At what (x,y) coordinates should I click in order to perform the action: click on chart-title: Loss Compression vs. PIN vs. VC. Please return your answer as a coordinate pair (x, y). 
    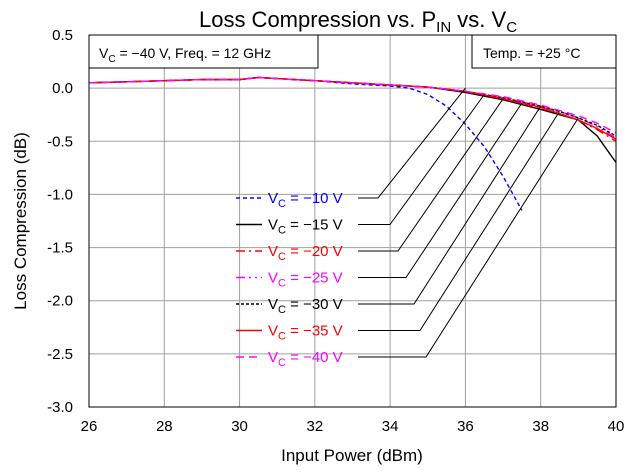
    Looking at the image, I should click on (358, 21).